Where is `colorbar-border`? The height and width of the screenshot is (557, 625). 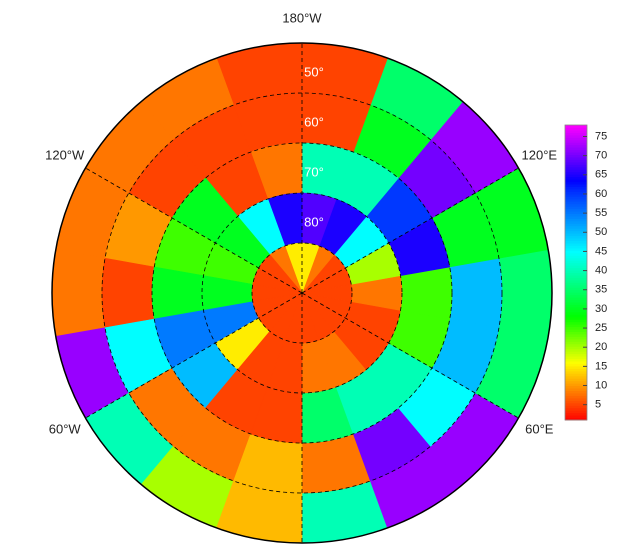 colorbar-border is located at coordinates (576, 272).